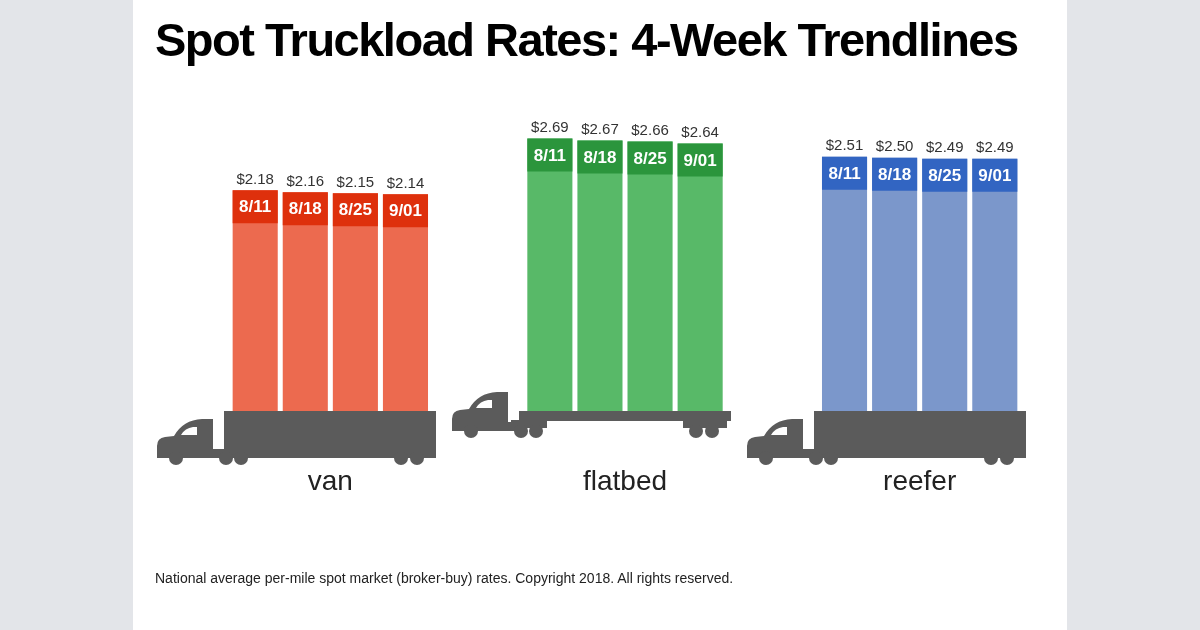 This screenshot has height=630, width=1200. Describe the element at coordinates (255, 178) in the screenshot. I see `data-label: $2.18` at that location.